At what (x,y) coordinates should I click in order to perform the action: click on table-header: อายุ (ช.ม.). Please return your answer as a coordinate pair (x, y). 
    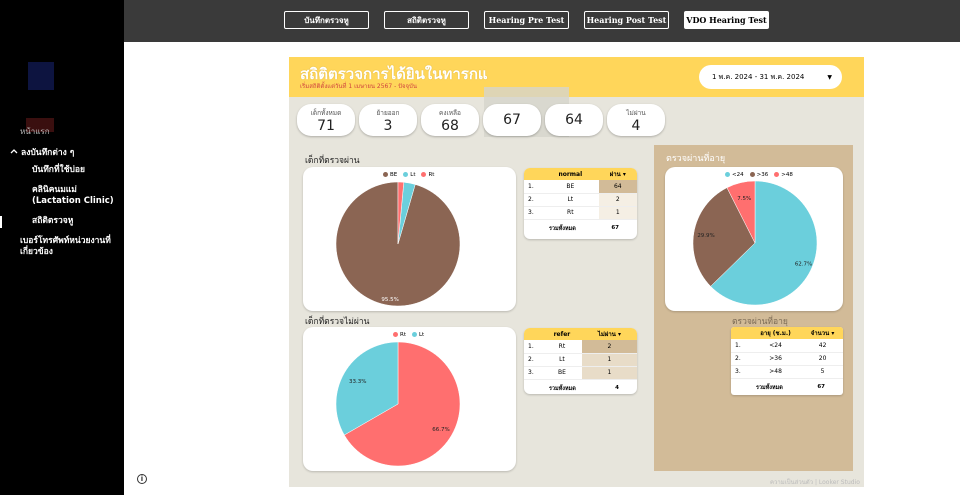
    Looking at the image, I should click on (776, 333).